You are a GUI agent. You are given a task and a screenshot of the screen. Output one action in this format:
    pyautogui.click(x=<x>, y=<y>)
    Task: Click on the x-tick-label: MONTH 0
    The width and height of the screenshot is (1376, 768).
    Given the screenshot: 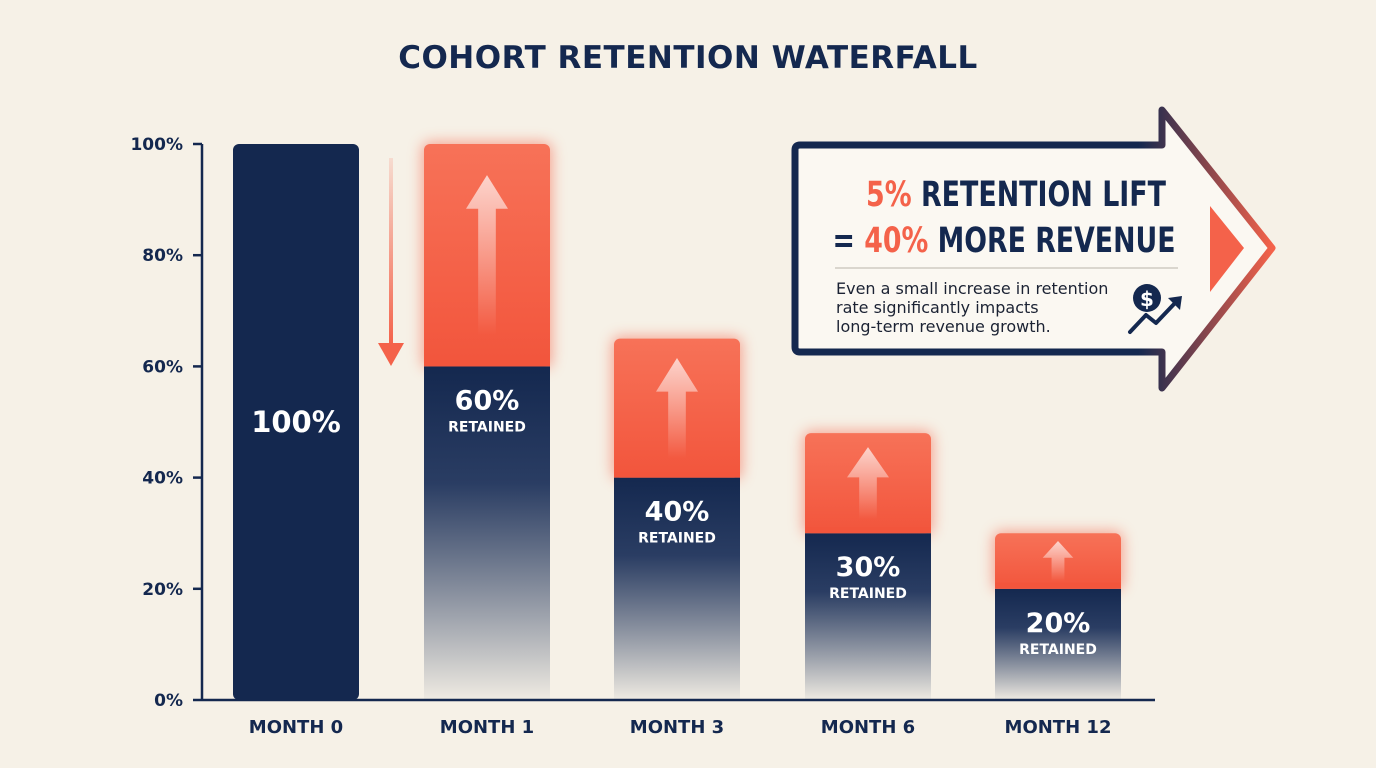 What is the action you would take?
    pyautogui.click(x=296, y=727)
    